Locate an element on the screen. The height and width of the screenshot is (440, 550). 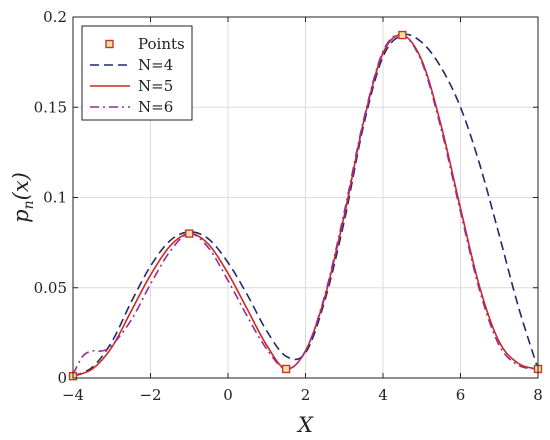
x-axis-title: X is located at coordinates (305, 425).